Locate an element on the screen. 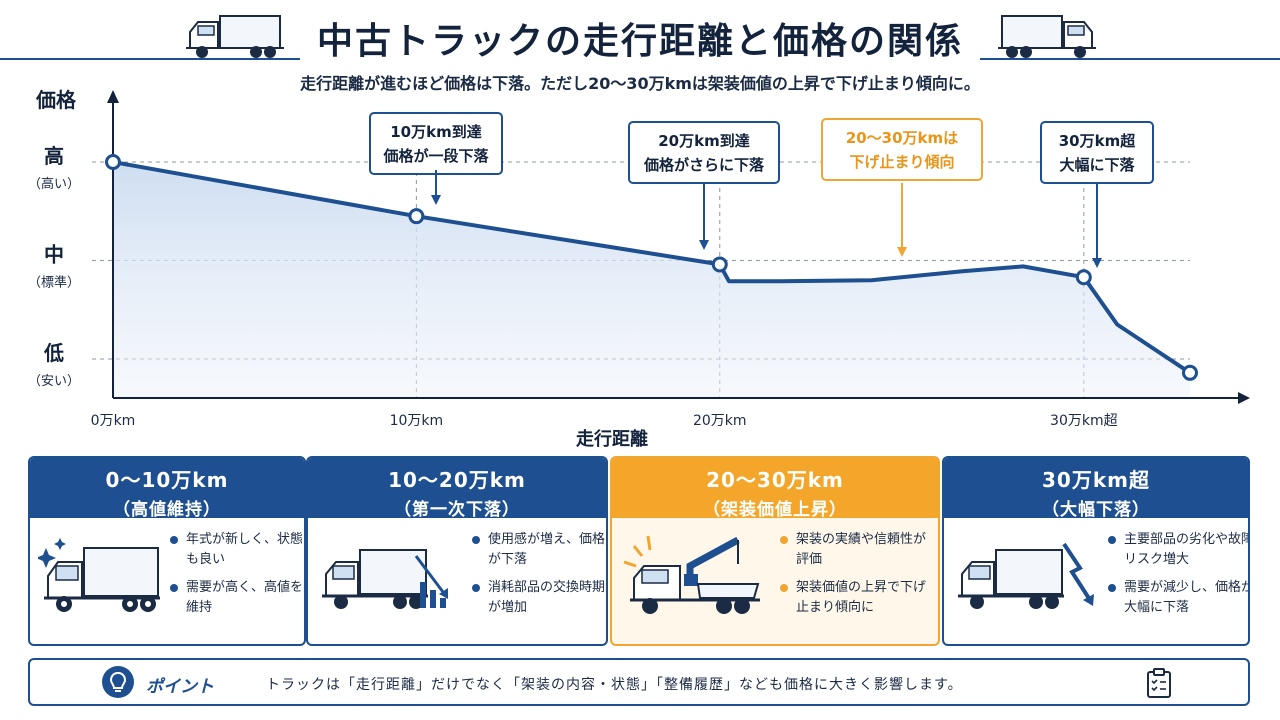 The image size is (1280, 720). bullet-item: 消耗部品の交換時期が増加 is located at coordinates (539, 598).